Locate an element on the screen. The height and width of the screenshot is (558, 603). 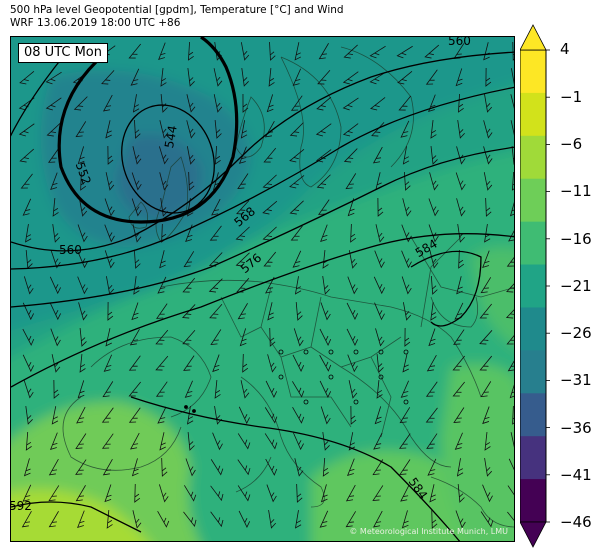
station-markers is located at coordinates (296, 381).